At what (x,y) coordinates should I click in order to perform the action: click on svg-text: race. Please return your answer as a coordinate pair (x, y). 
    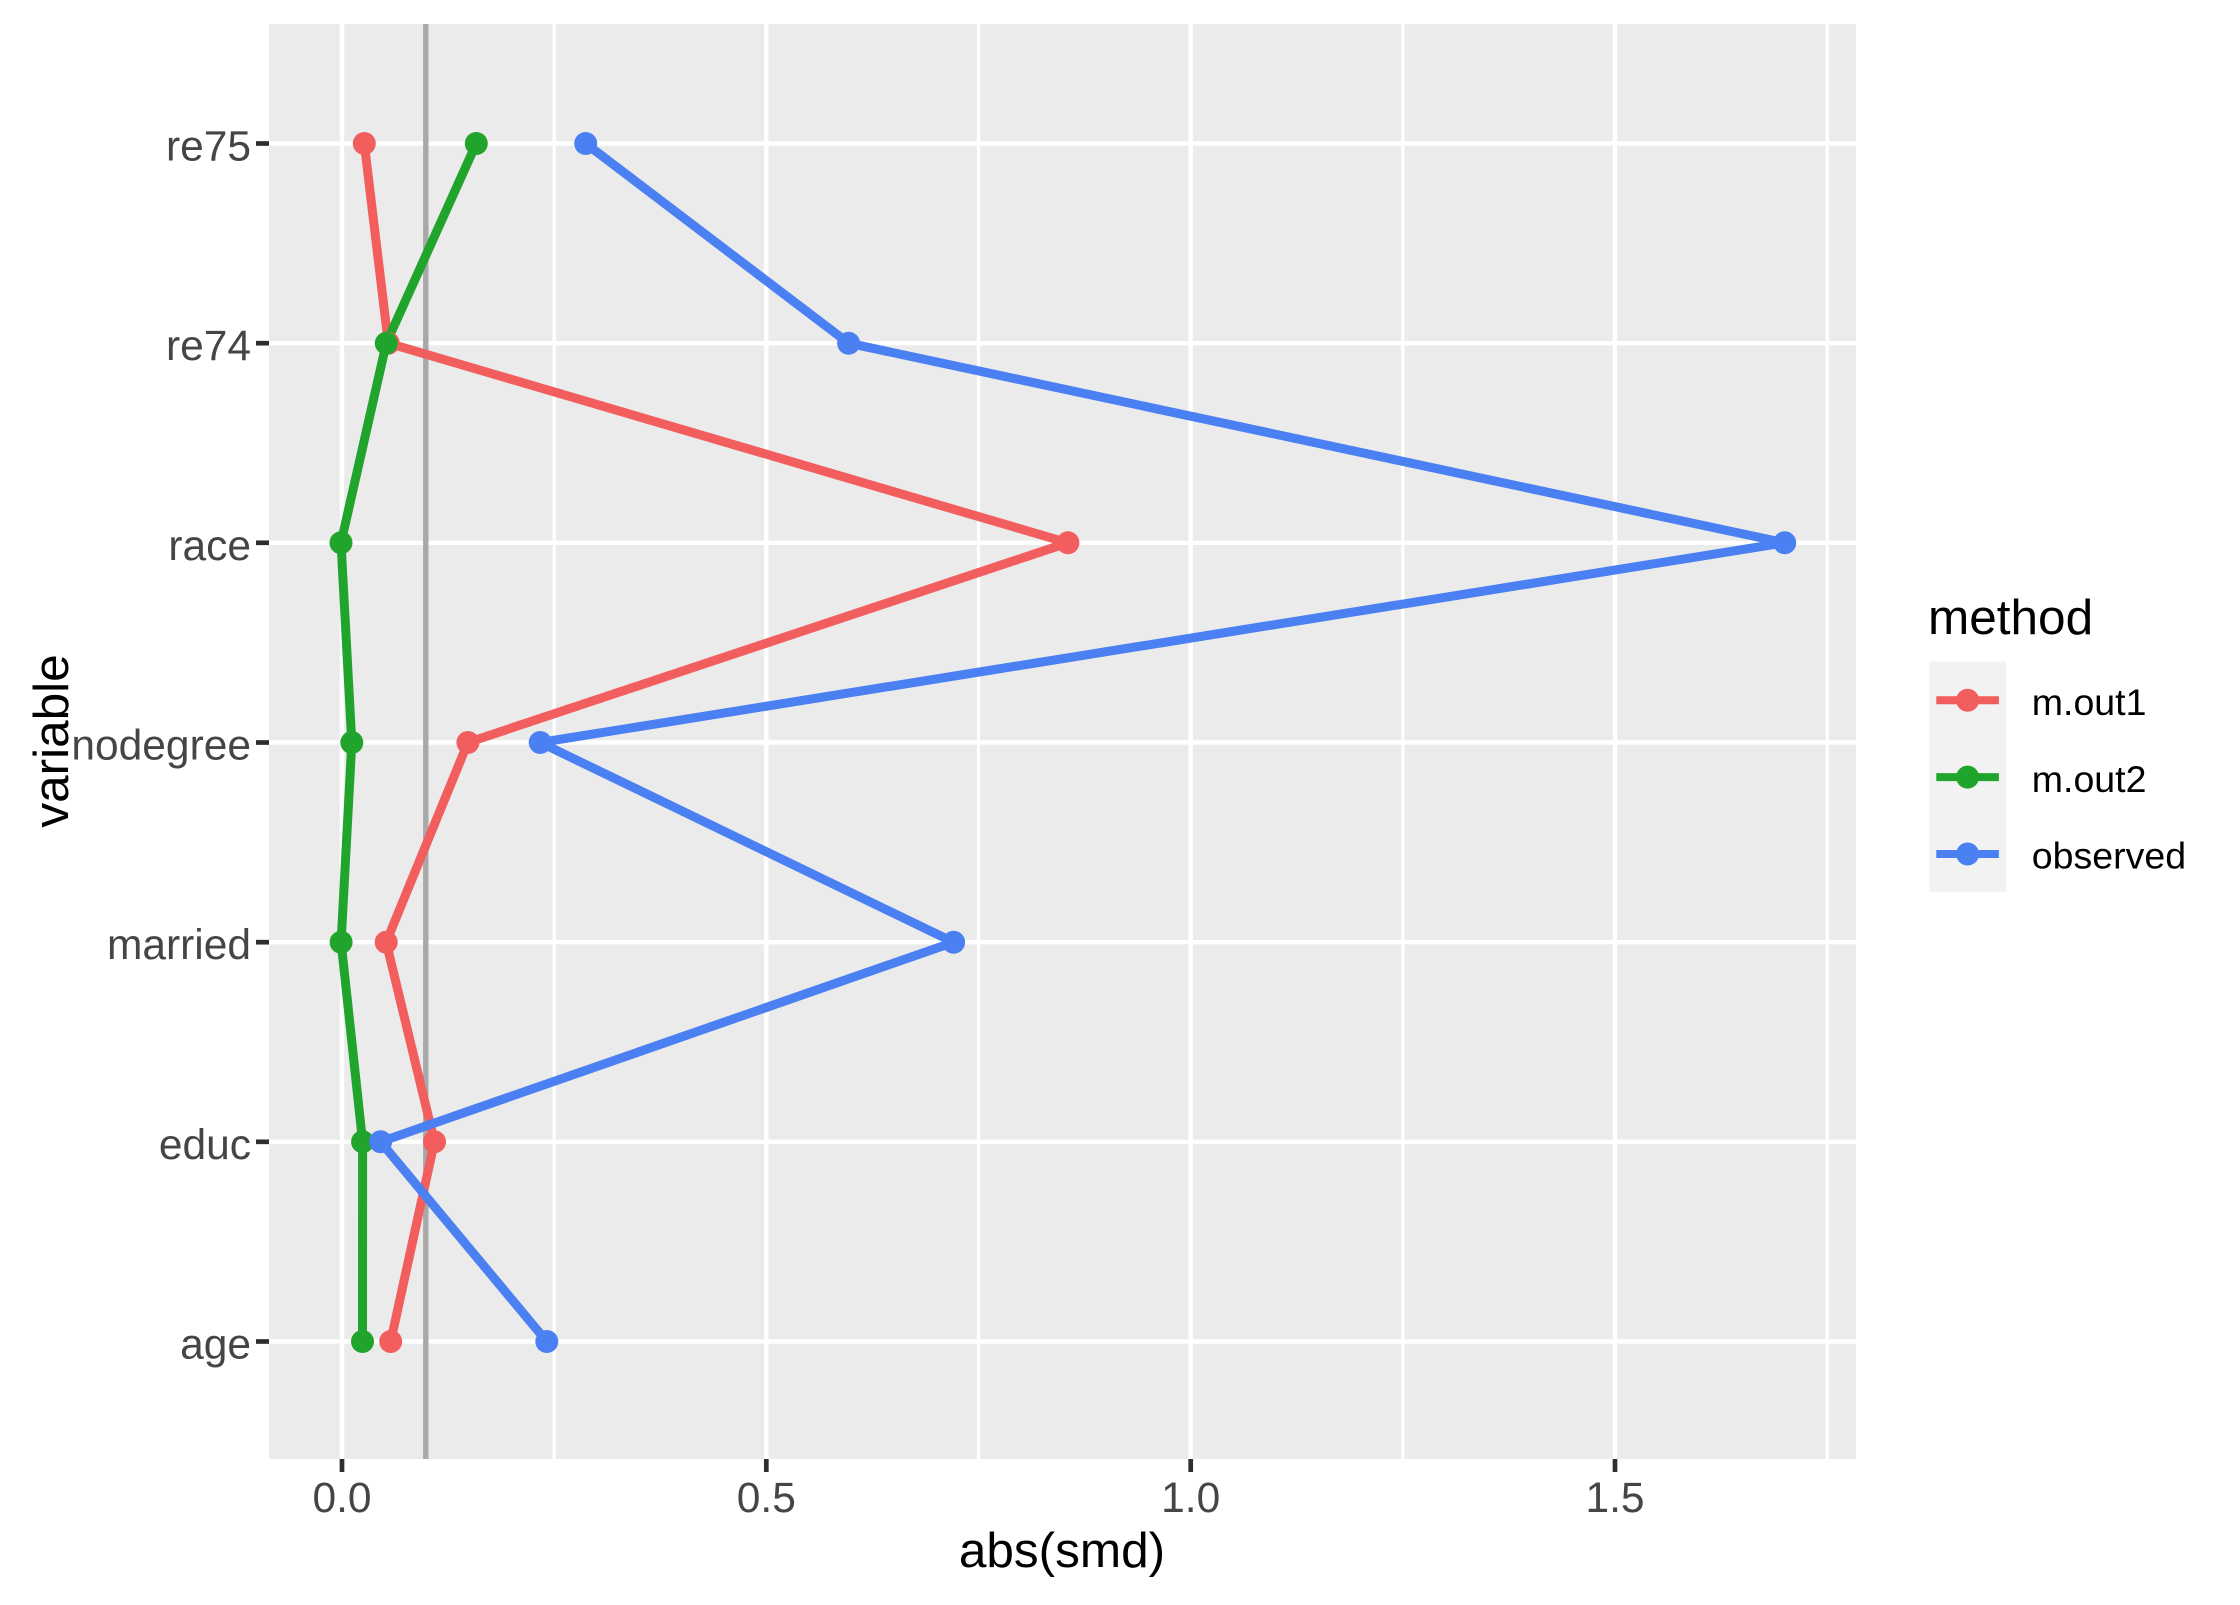
    Looking at the image, I should click on (209, 546).